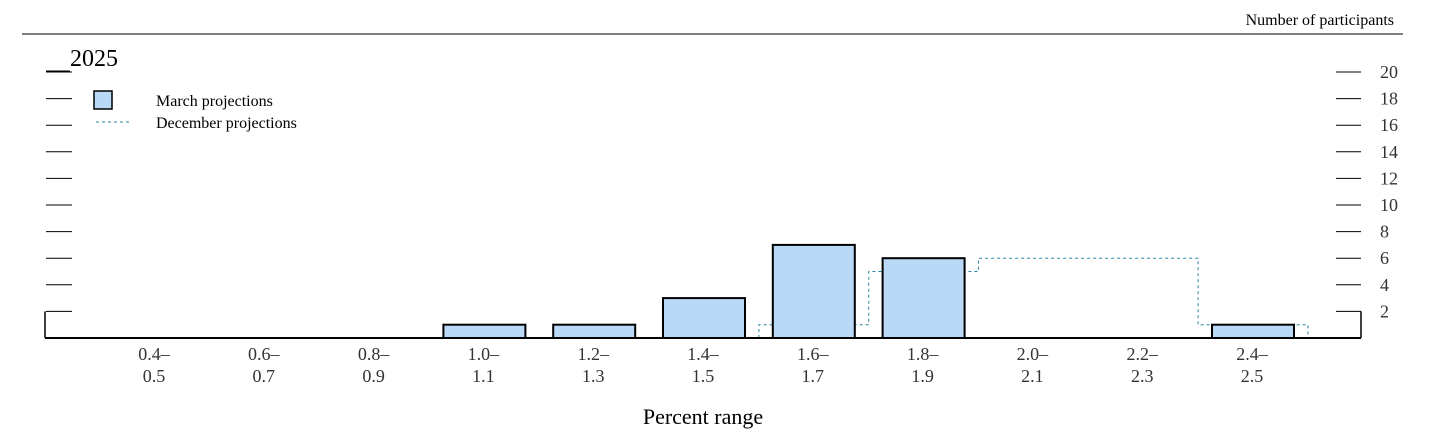 The image size is (1431, 443). What do you see at coordinates (868, 291) in the screenshot?
I see `march-series` at bounding box center [868, 291].